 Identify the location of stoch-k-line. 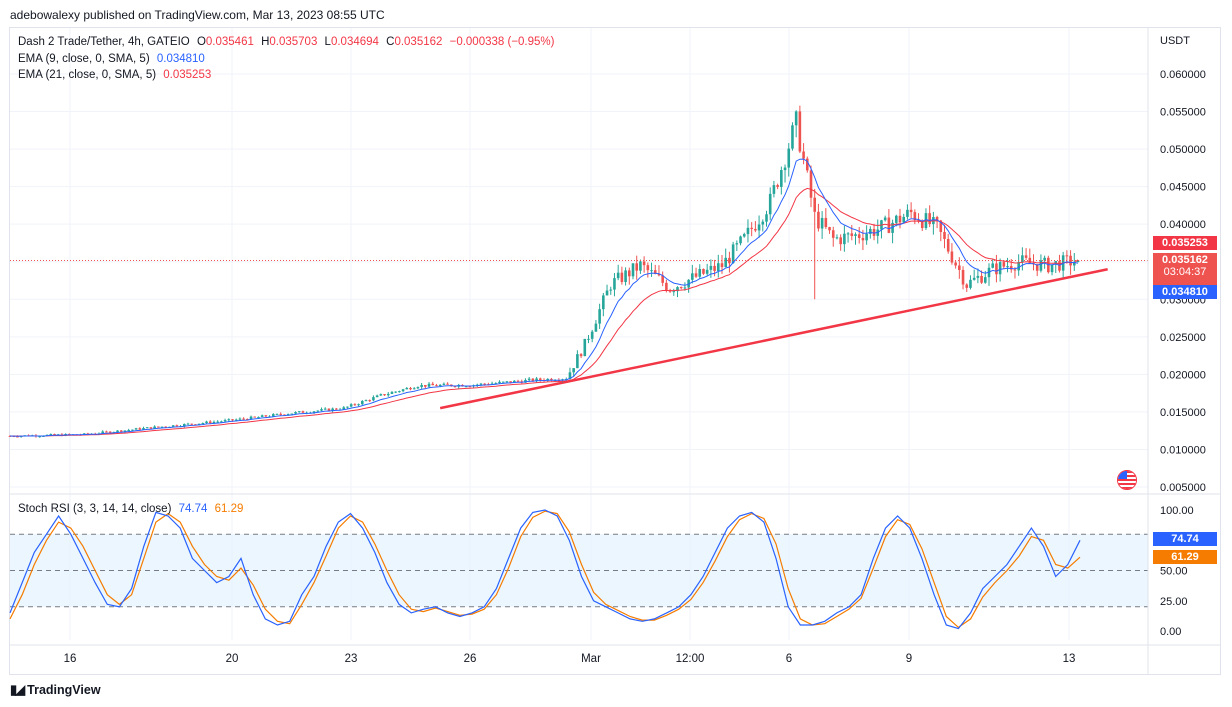
(545, 569).